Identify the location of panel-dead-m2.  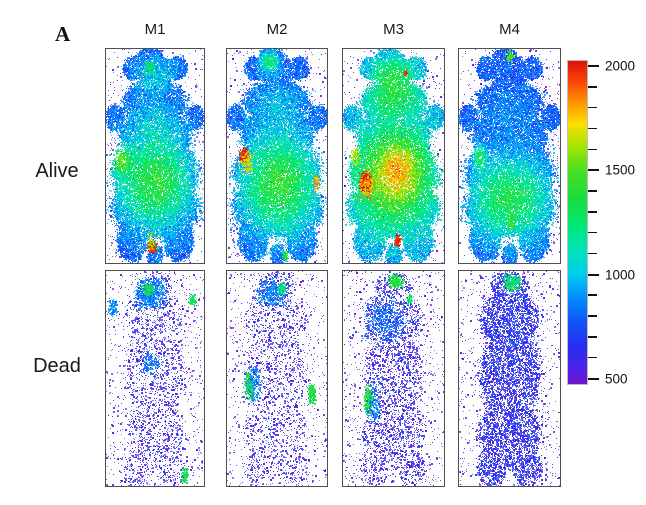
(277, 378).